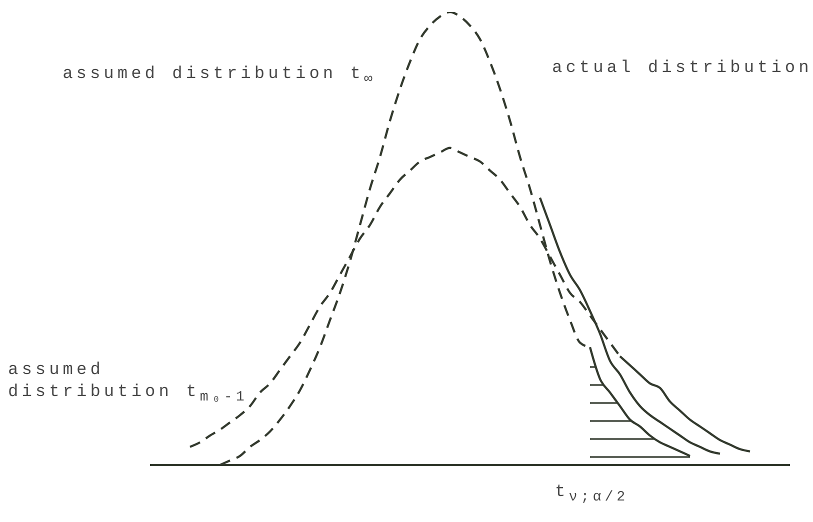  Describe the element at coordinates (219, 77) in the screenshot. I see `annotation: assumed distribution t$_{∞}$` at that location.